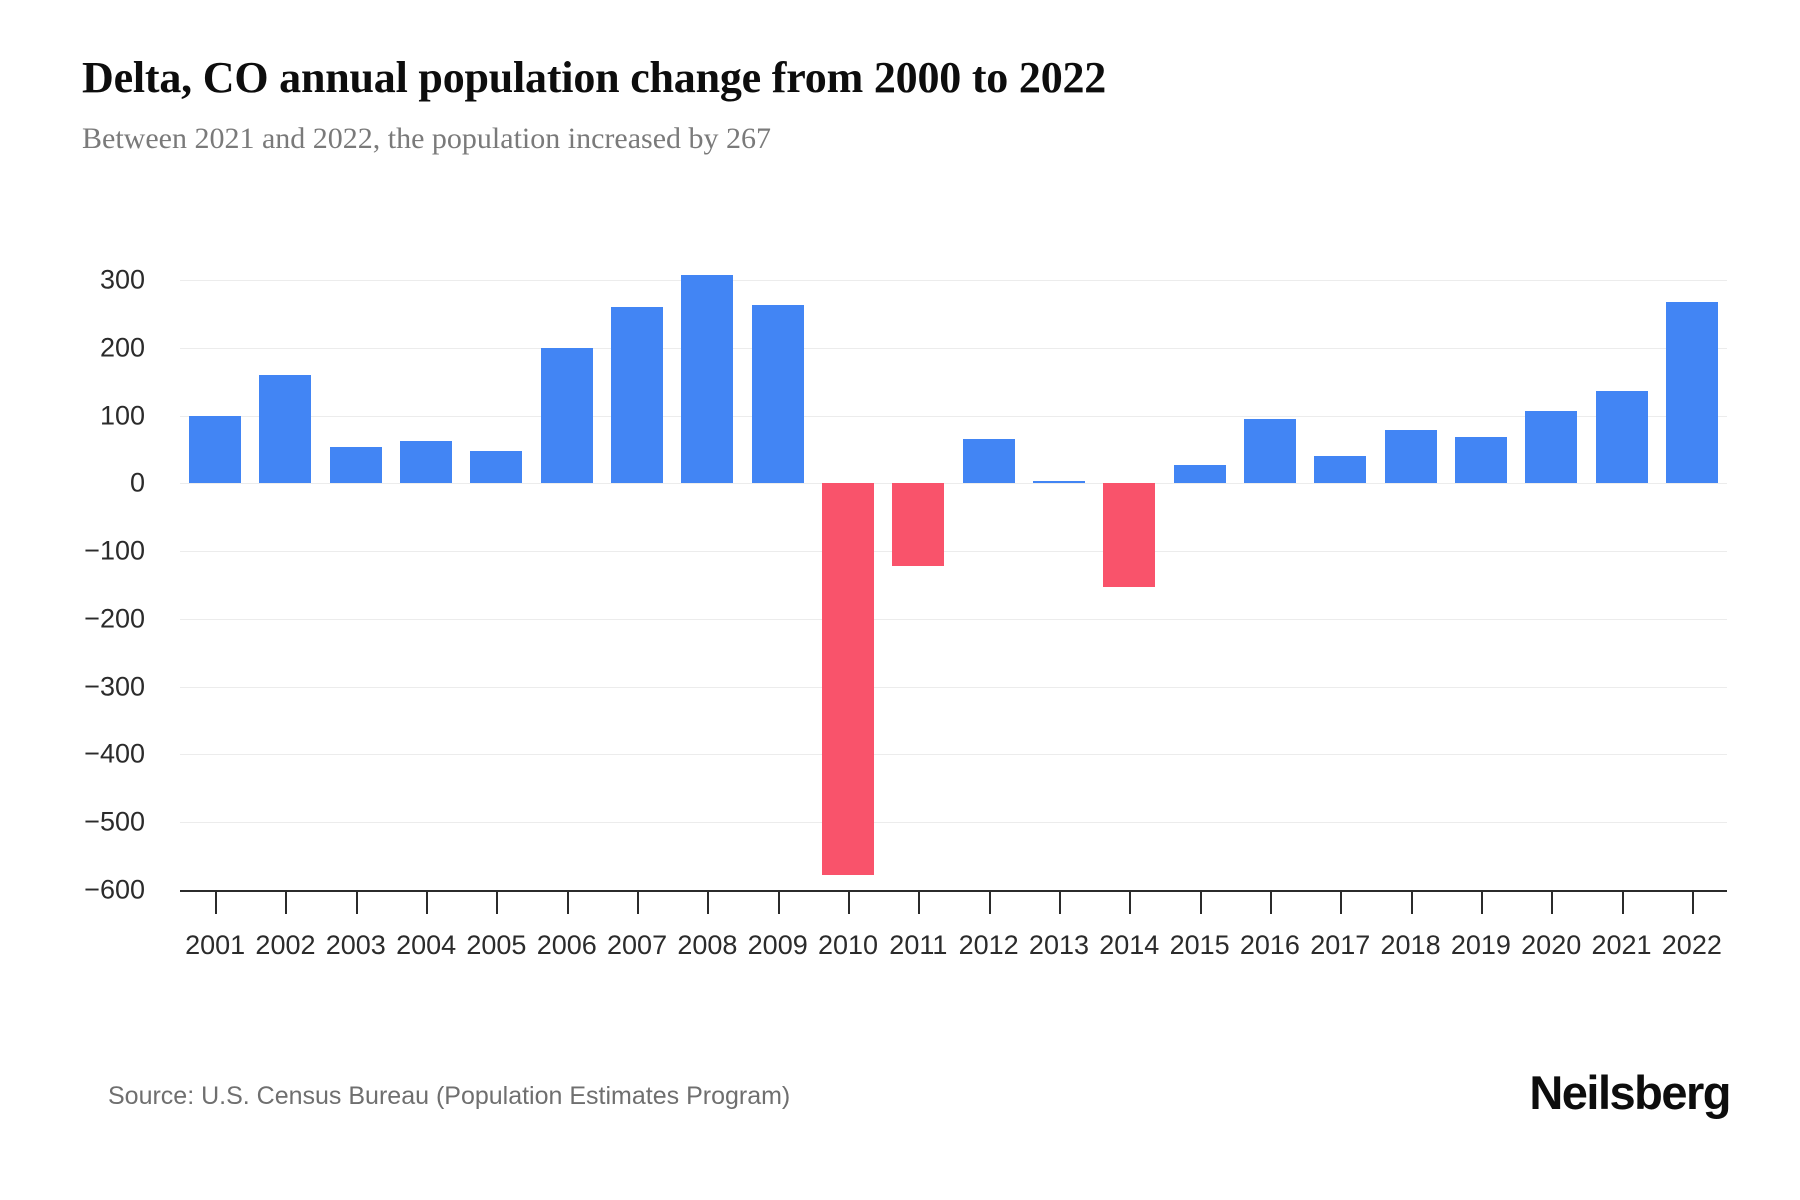 The width and height of the screenshot is (1800, 1200). What do you see at coordinates (1058, 945) in the screenshot?
I see `x-axis-tick-label-2013: 2013` at bounding box center [1058, 945].